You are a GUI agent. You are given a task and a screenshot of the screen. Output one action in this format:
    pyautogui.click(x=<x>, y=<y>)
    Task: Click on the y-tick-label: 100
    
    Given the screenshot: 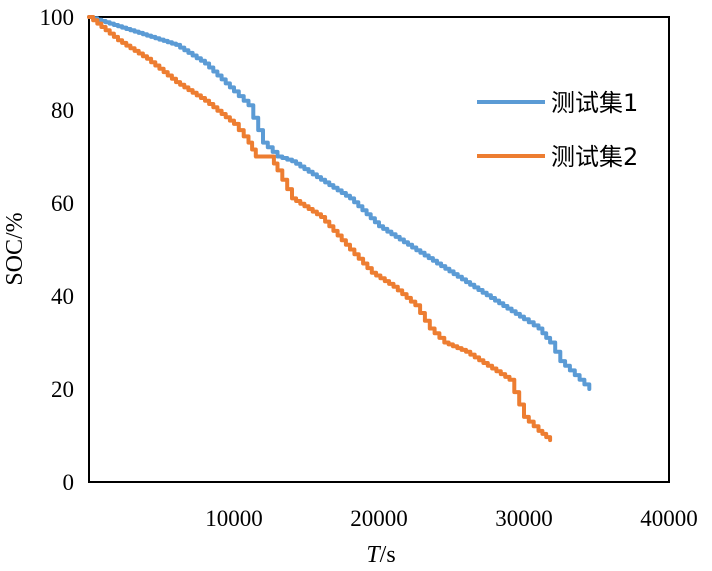 What is the action you would take?
    pyautogui.click(x=57, y=17)
    